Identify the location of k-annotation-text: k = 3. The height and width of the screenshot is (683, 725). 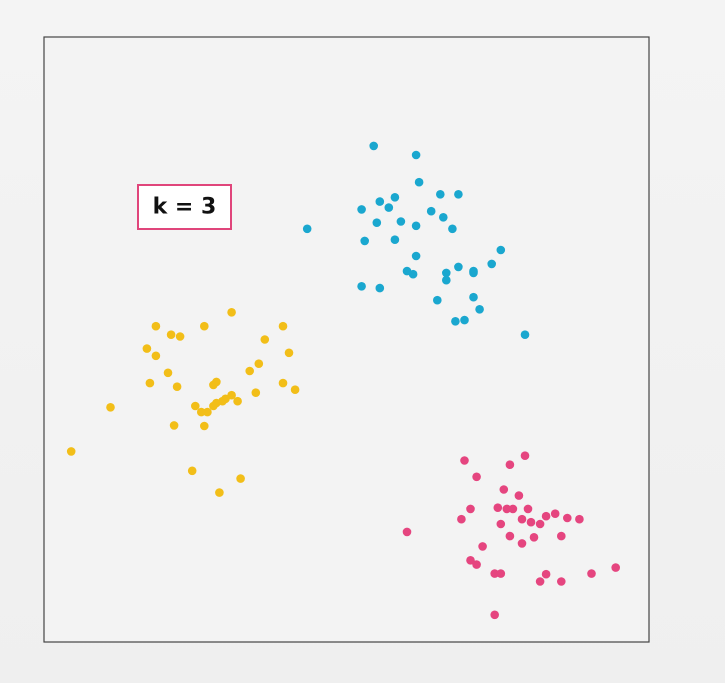
(185, 207).